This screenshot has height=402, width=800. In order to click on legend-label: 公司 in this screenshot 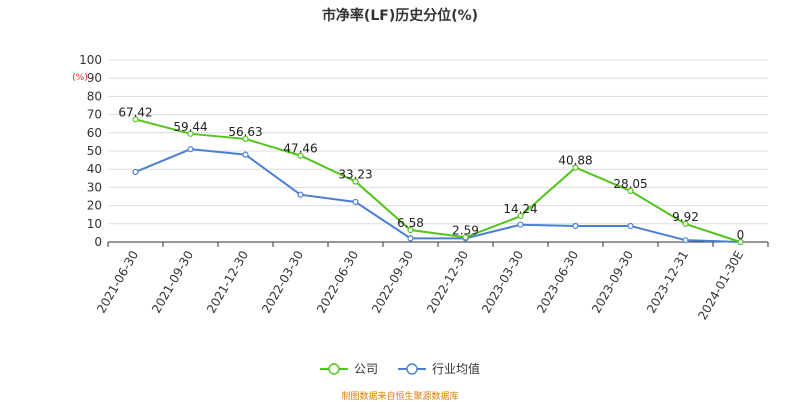, I will do `click(365, 369)`.